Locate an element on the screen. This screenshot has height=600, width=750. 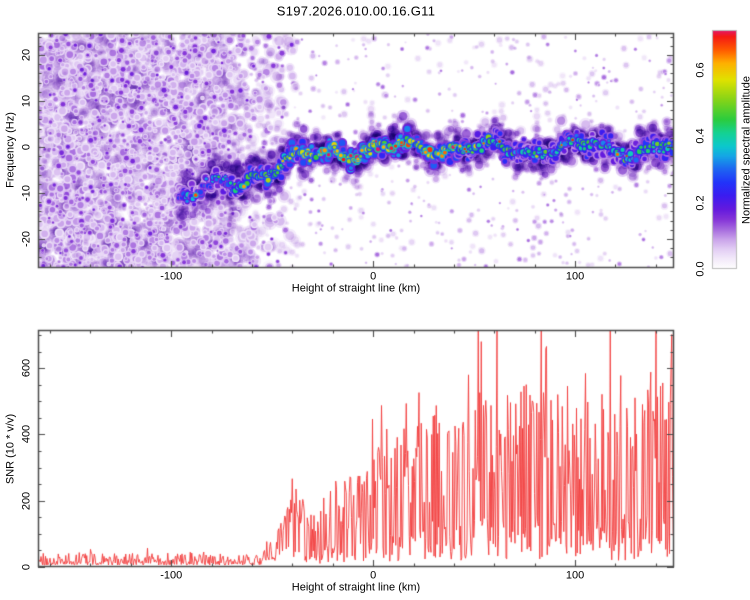
spectrogram-x-tick-label: -100 is located at coordinates (171, 276).